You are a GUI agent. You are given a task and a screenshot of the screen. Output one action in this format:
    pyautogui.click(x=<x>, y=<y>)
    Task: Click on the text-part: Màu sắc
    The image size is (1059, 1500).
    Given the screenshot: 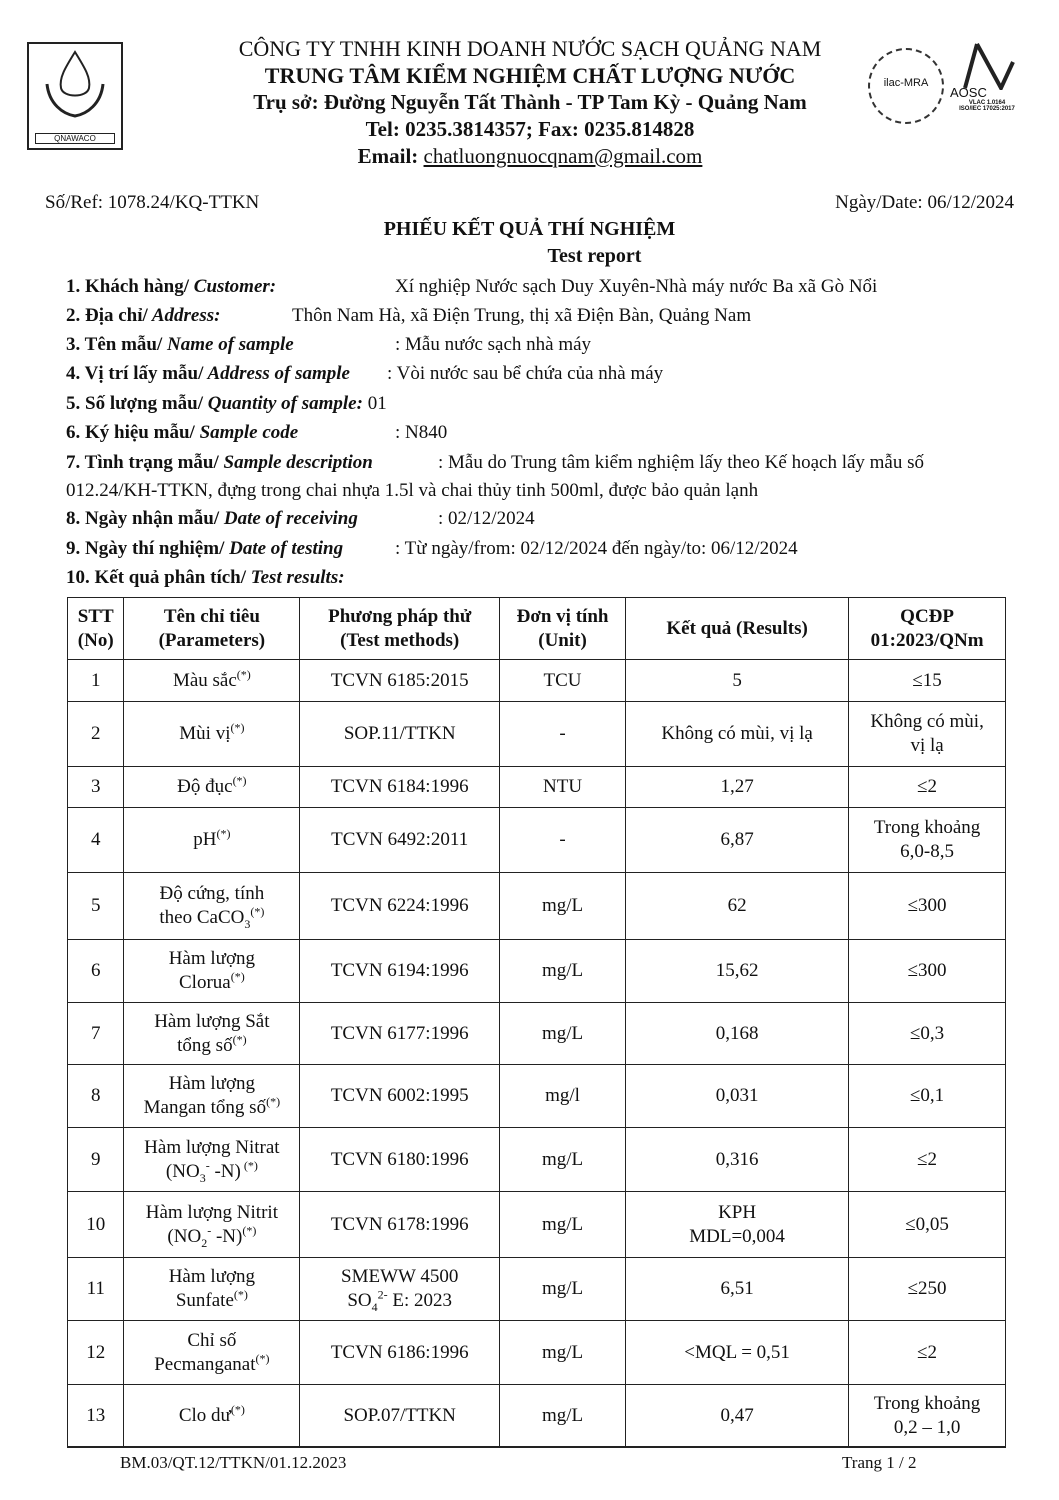 What is the action you would take?
    pyautogui.click(x=204, y=680)
    